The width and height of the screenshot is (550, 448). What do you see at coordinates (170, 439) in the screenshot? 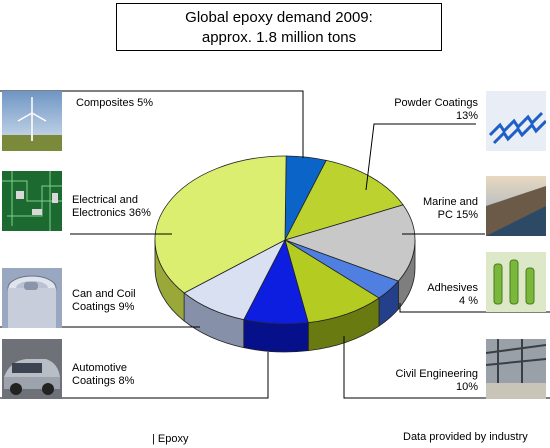
I see `footer-epoxy: | Epoxy` at bounding box center [170, 439].